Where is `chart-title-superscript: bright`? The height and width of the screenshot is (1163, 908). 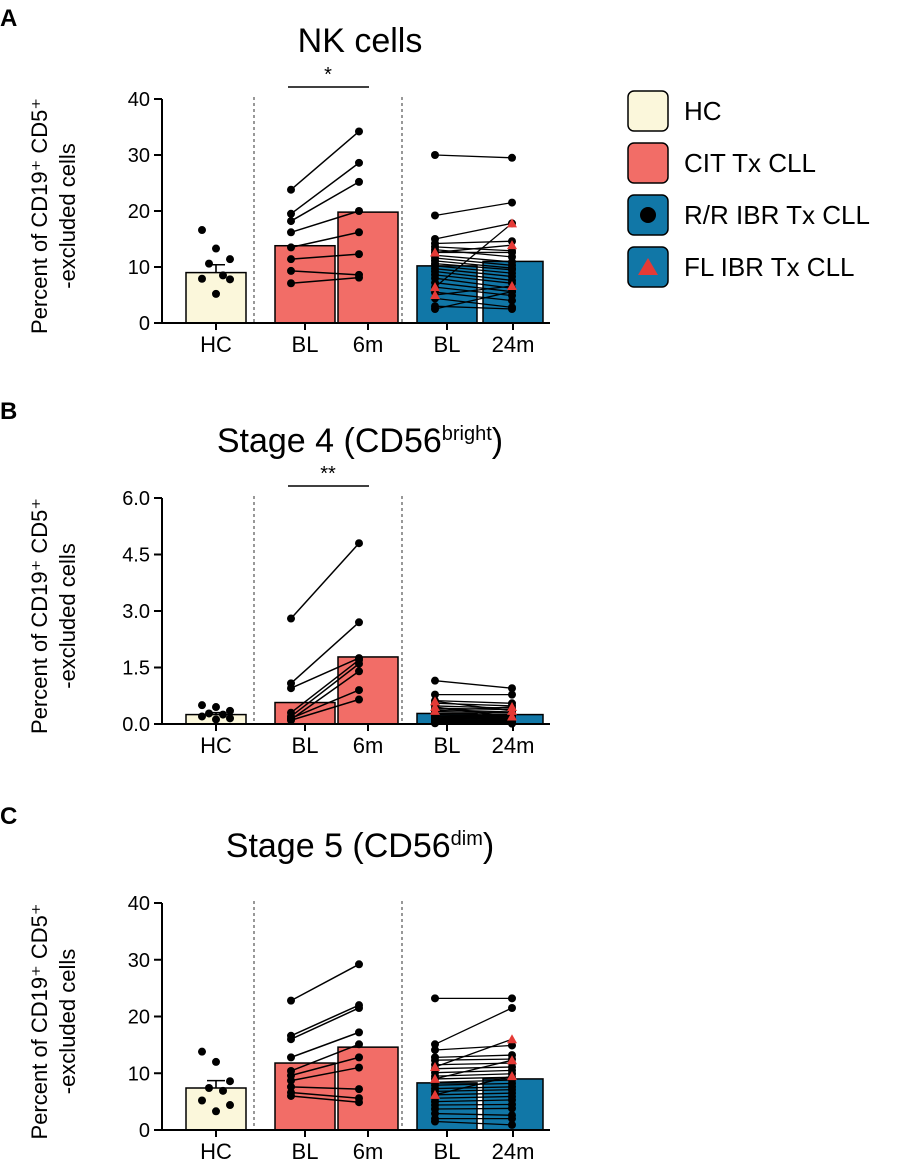
chart-title-superscript: bright is located at coordinates (467, 434).